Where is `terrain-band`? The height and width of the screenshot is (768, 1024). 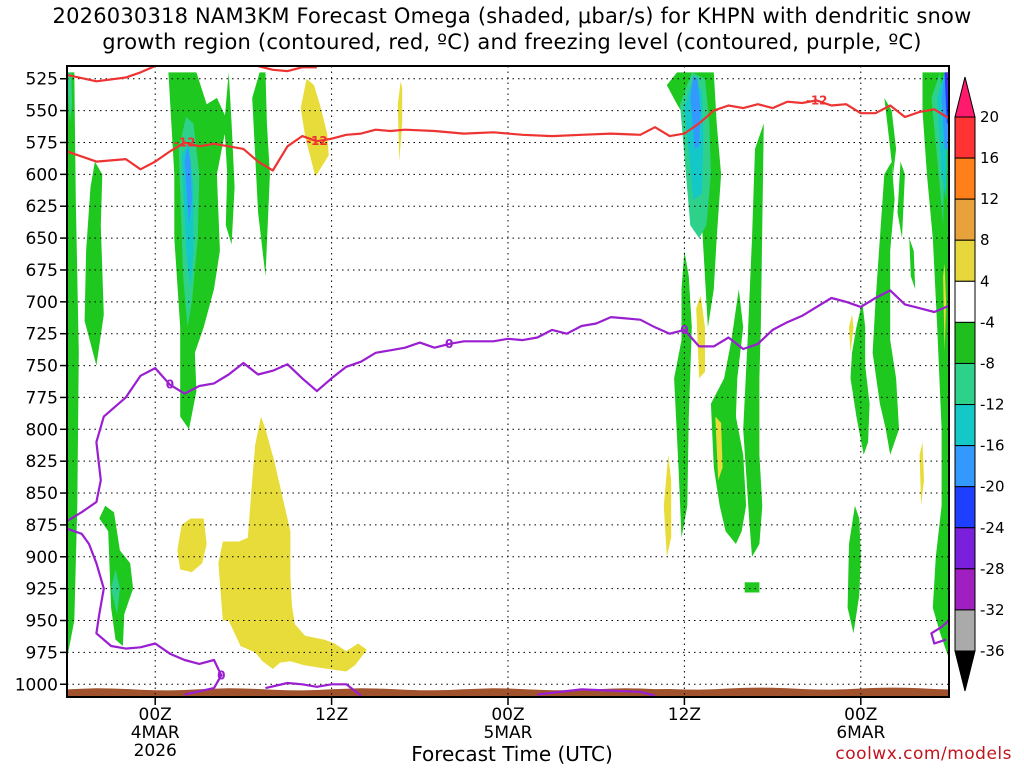
terrain-band is located at coordinates (508, 692).